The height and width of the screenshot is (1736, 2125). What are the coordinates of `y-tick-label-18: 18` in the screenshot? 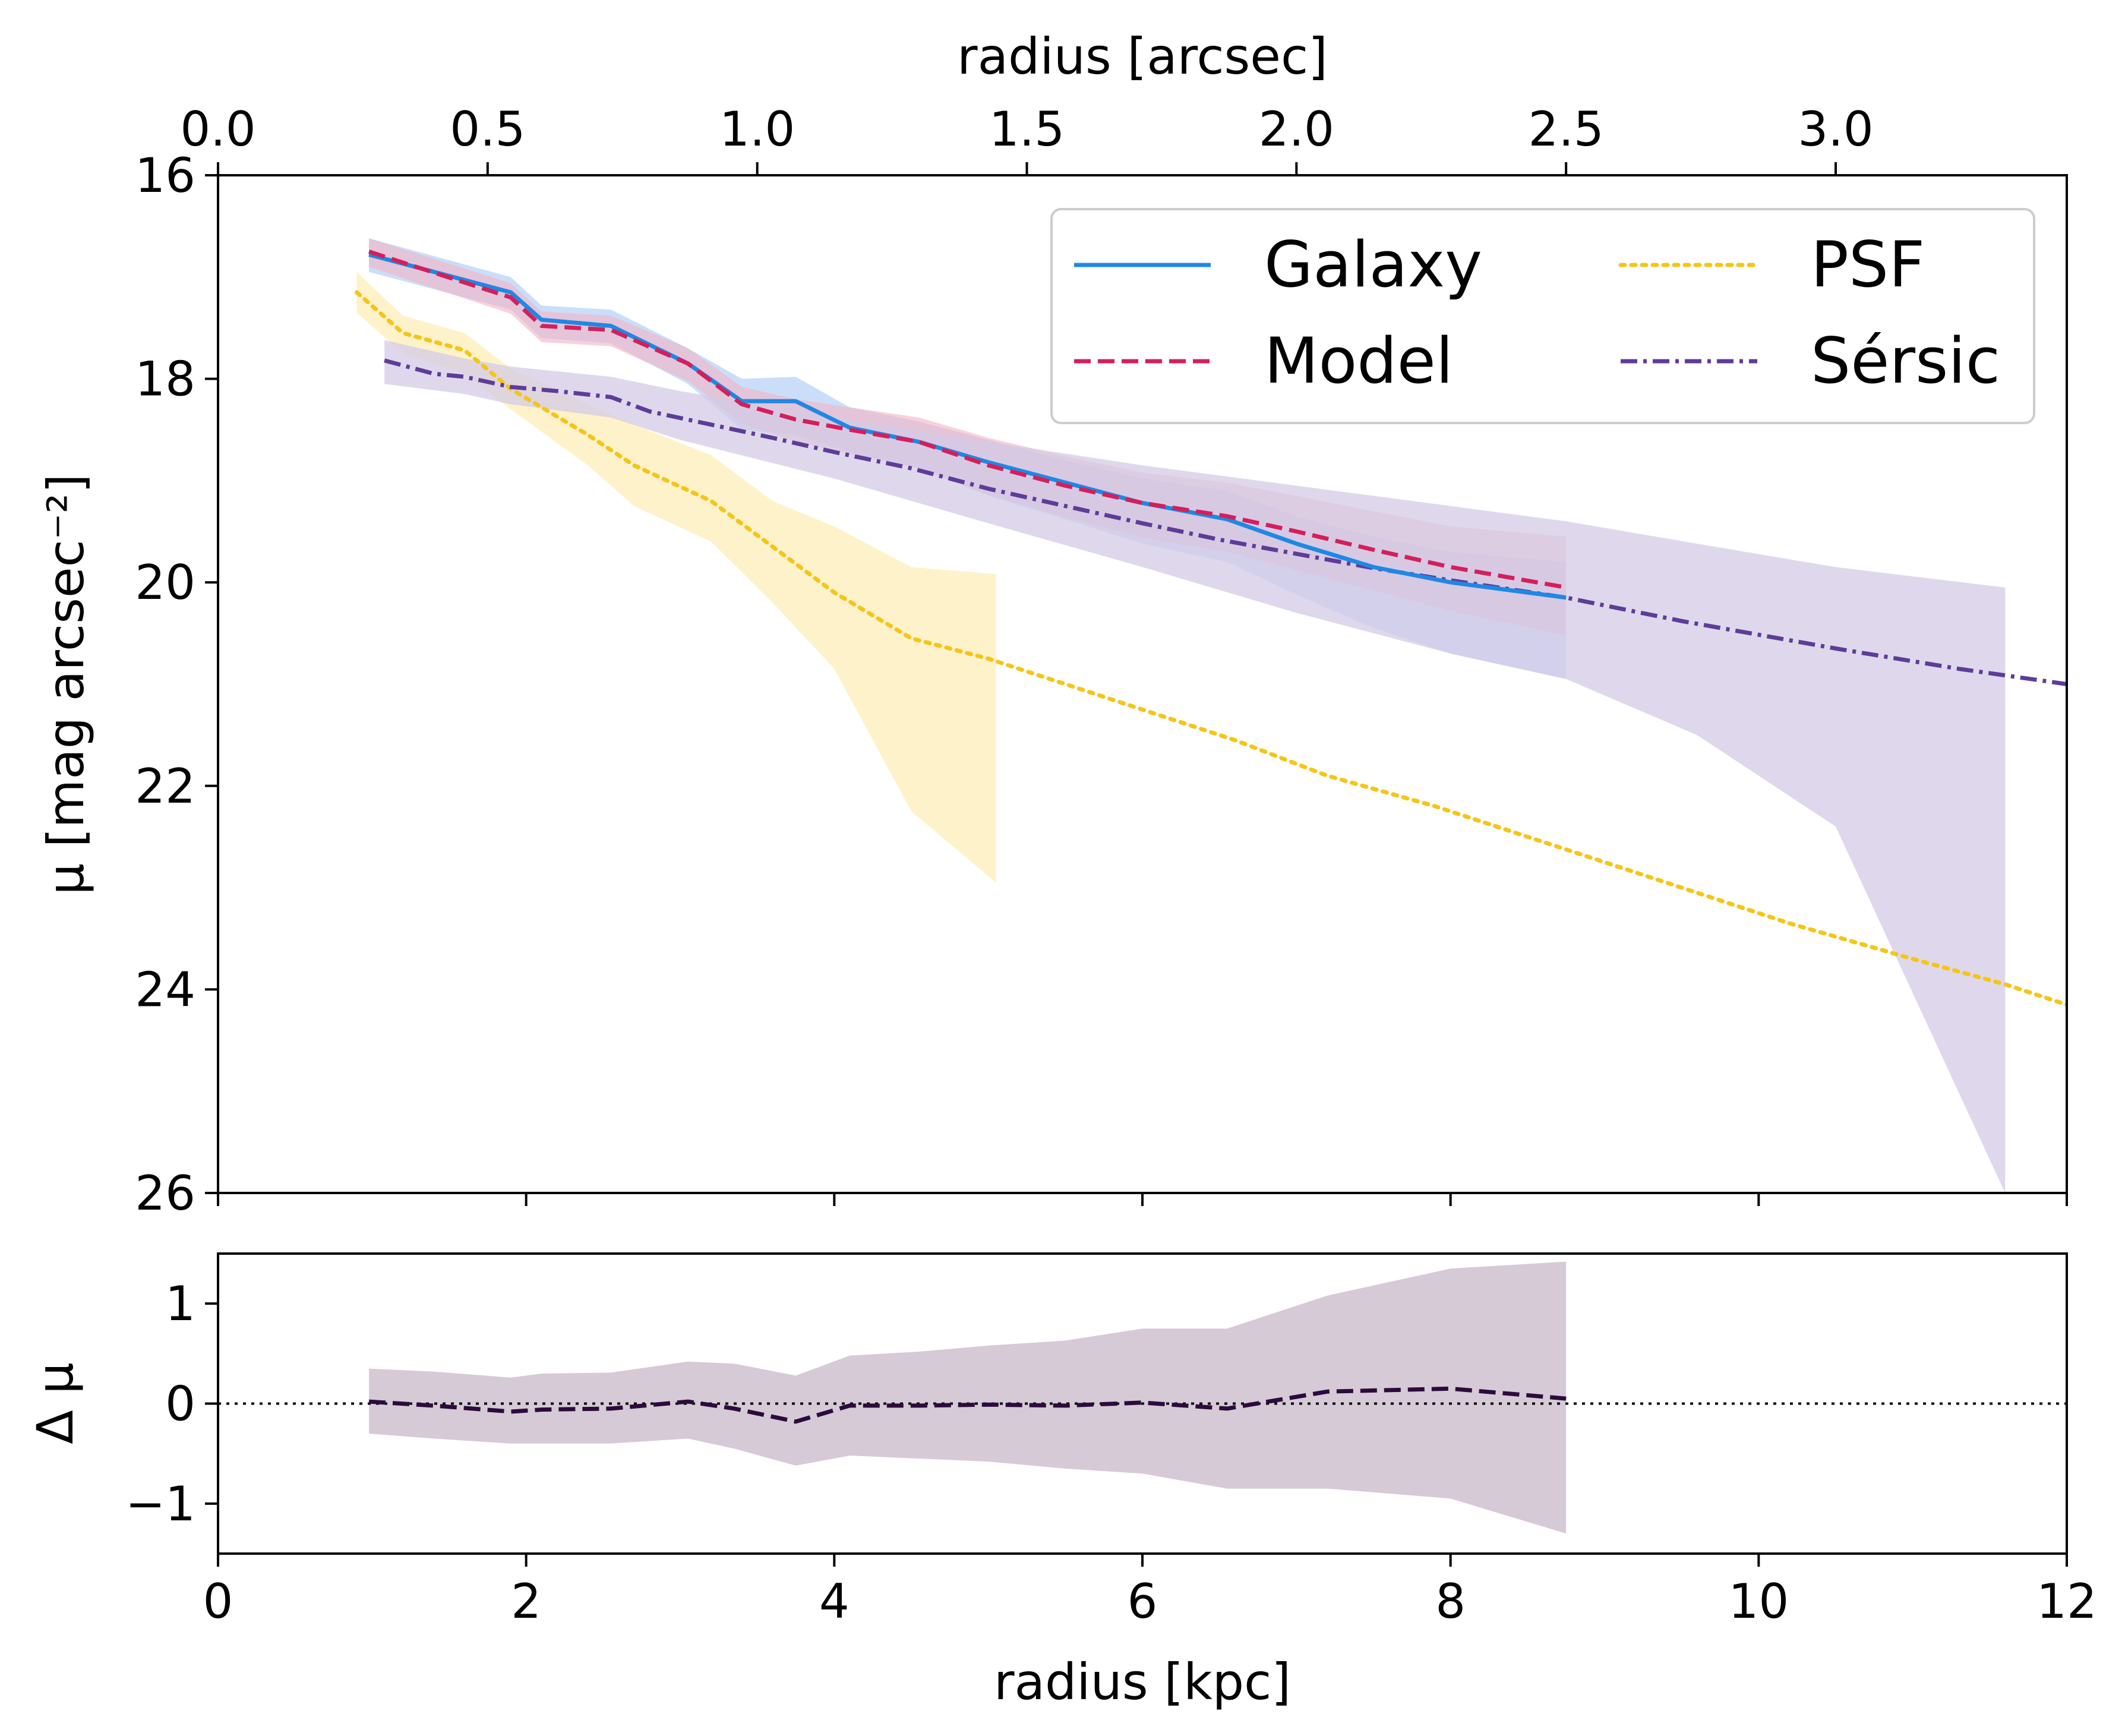 It's located at (165, 379).